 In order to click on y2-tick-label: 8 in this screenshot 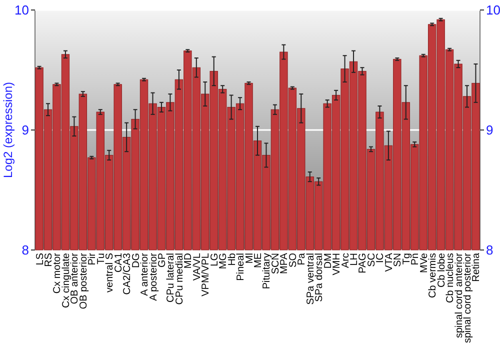, I will do `click(490, 250)`.